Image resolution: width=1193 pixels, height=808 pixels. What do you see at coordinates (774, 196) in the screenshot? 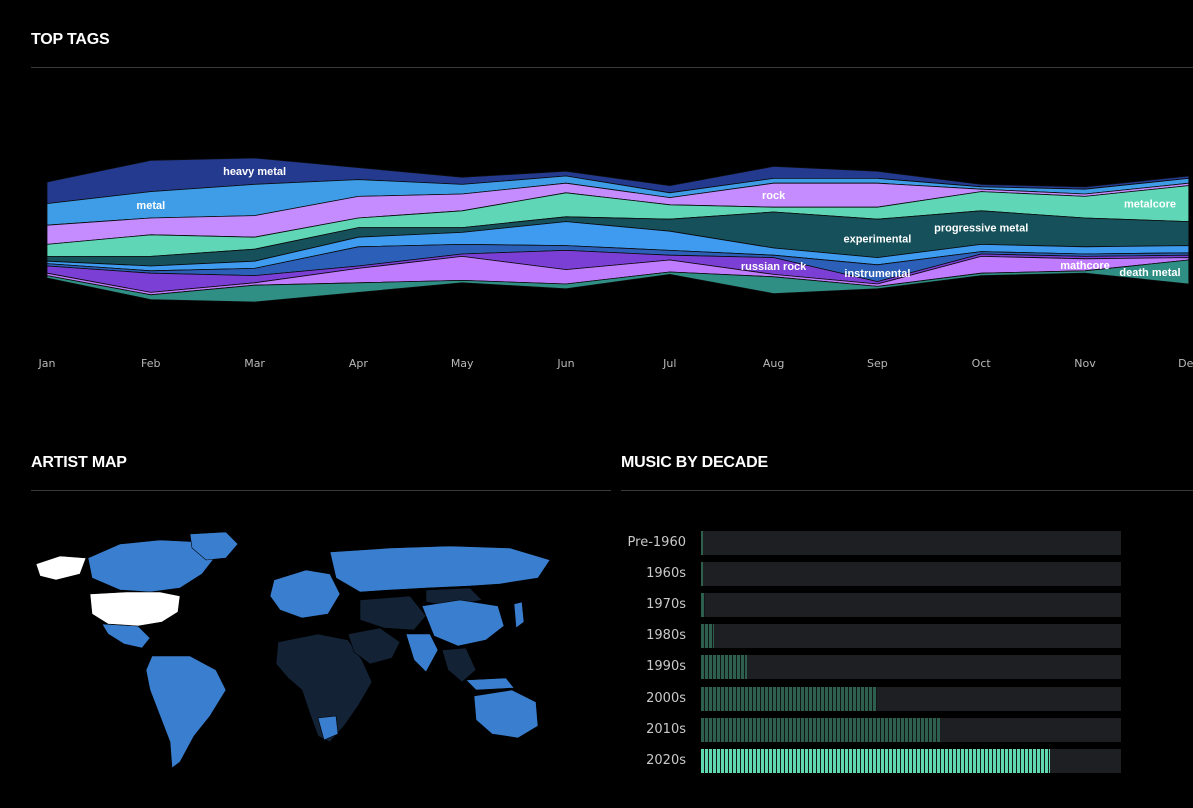
I see `stream-label: rock` at bounding box center [774, 196].